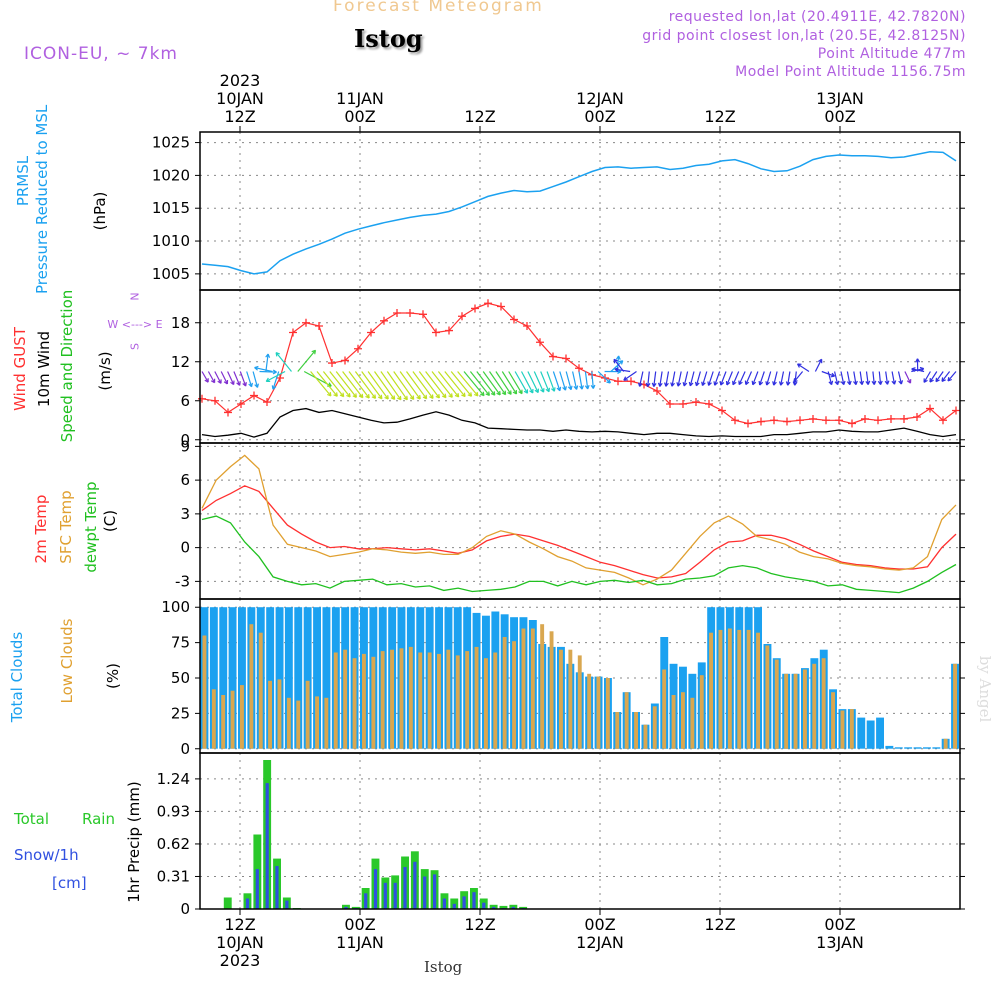 Image resolution: width=1000 pixels, height=1000 pixels. Describe the element at coordinates (719, 116) in the screenshot. I see `top-time-label: 12Z` at that location.